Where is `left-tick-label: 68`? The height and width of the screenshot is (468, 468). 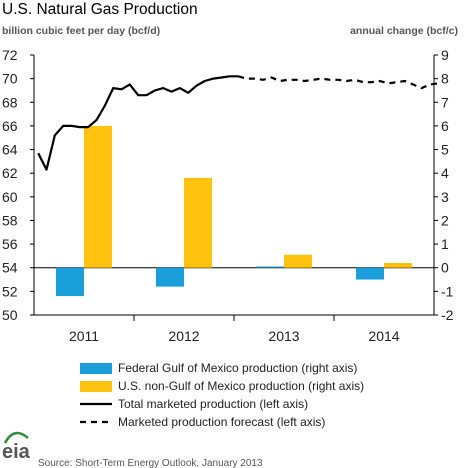 left-tick-label: 68 is located at coordinates (10, 102).